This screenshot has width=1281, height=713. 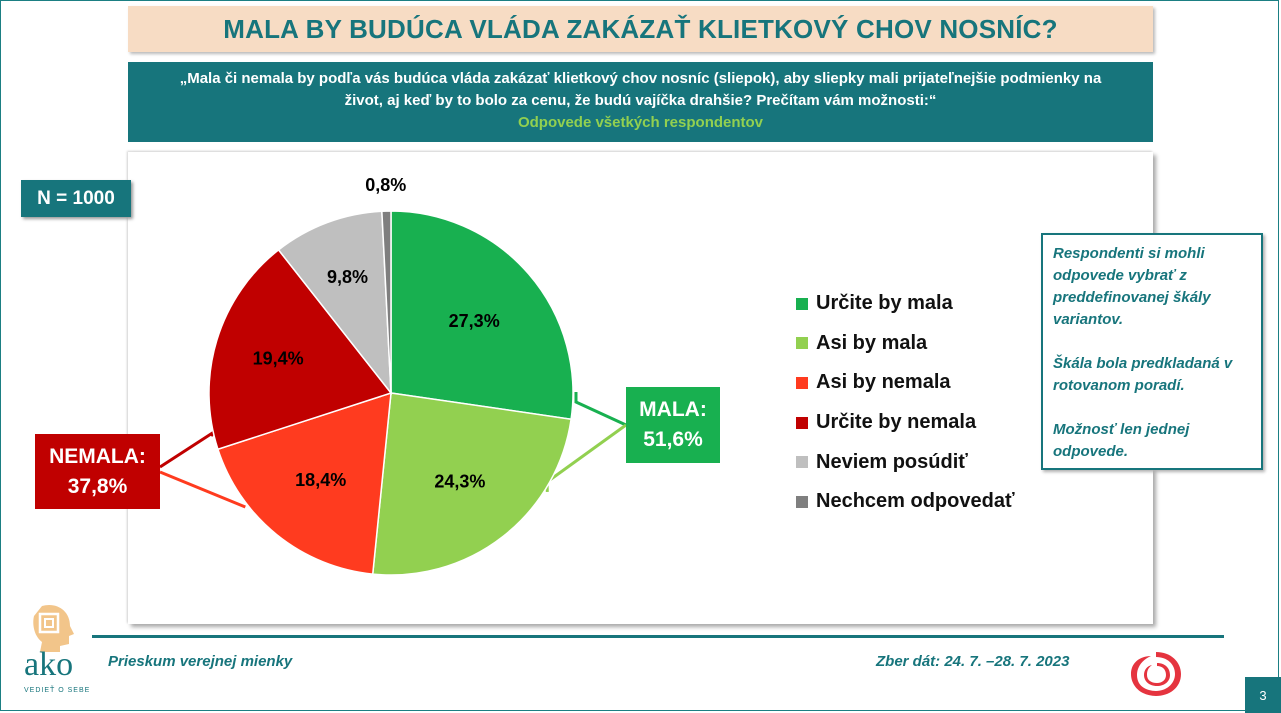 I want to click on legend-item: Asi by mala, so click(x=905, y=344).